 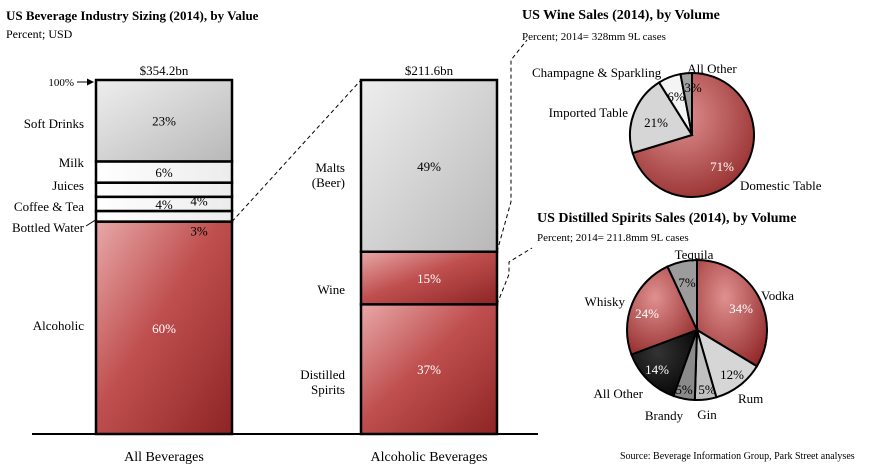 What do you see at coordinates (750, 398) in the screenshot?
I see `pie-category-label: Rum` at bounding box center [750, 398].